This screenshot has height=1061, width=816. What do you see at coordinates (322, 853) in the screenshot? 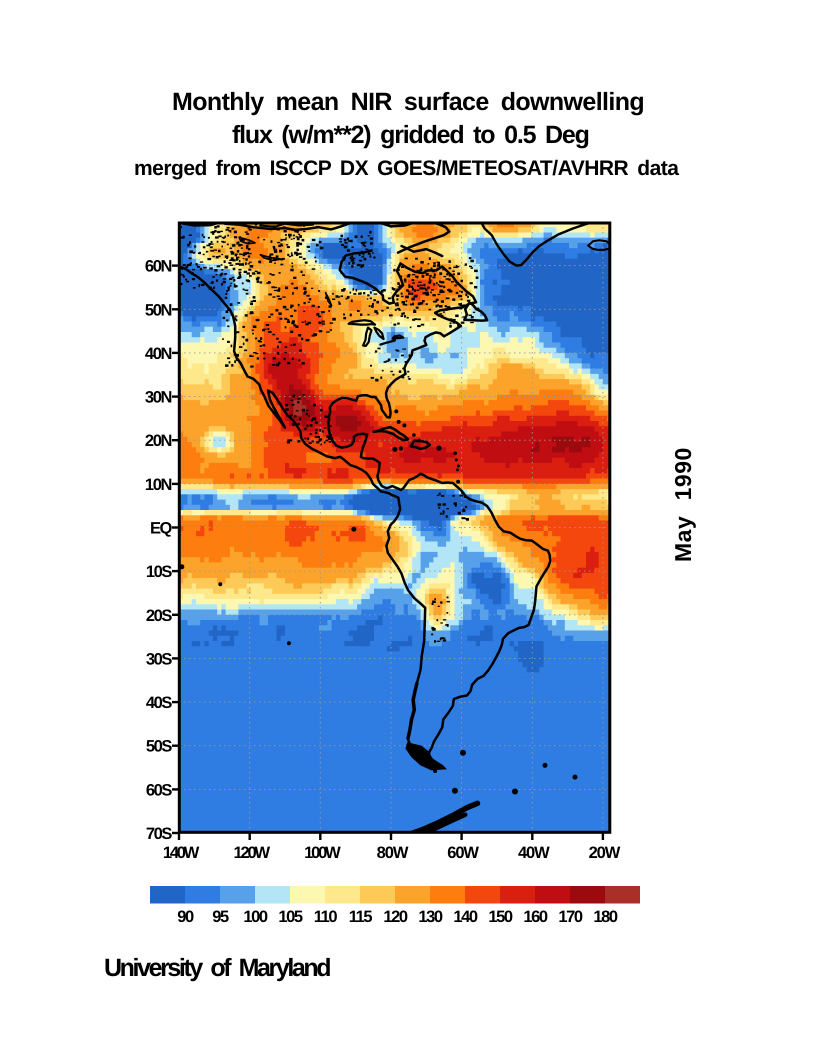
I see `svg-text: 100W` at bounding box center [322, 853].